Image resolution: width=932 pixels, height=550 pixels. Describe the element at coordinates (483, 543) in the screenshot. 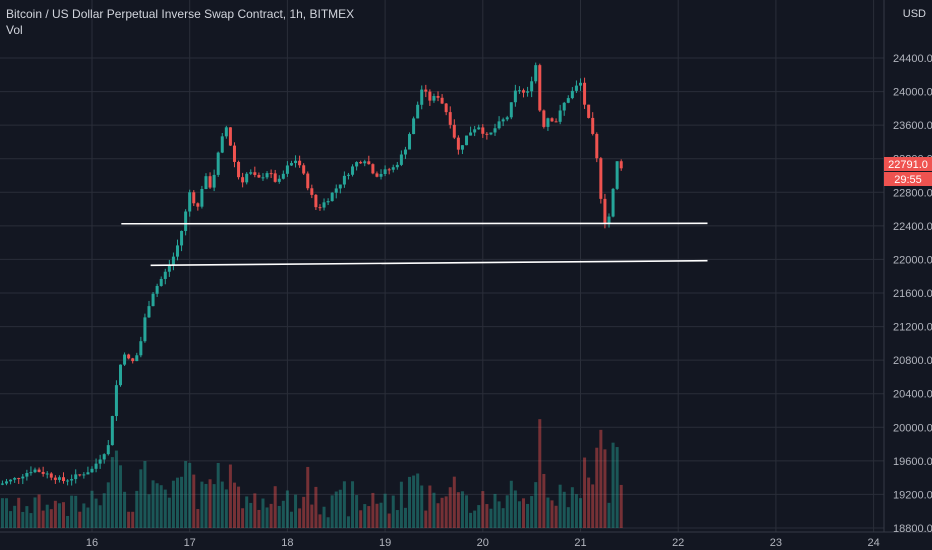

I see `time-axis: 16 17 18 19 20 21 22 23 24` at that location.